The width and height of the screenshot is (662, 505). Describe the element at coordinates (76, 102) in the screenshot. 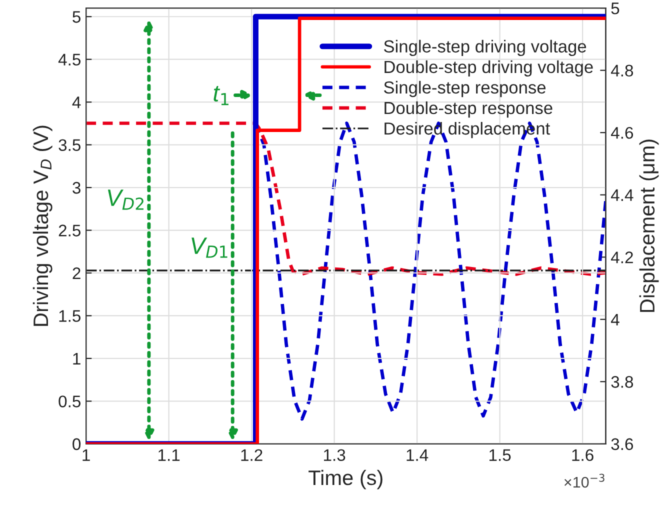

I see `y-tick-label: 4` at that location.